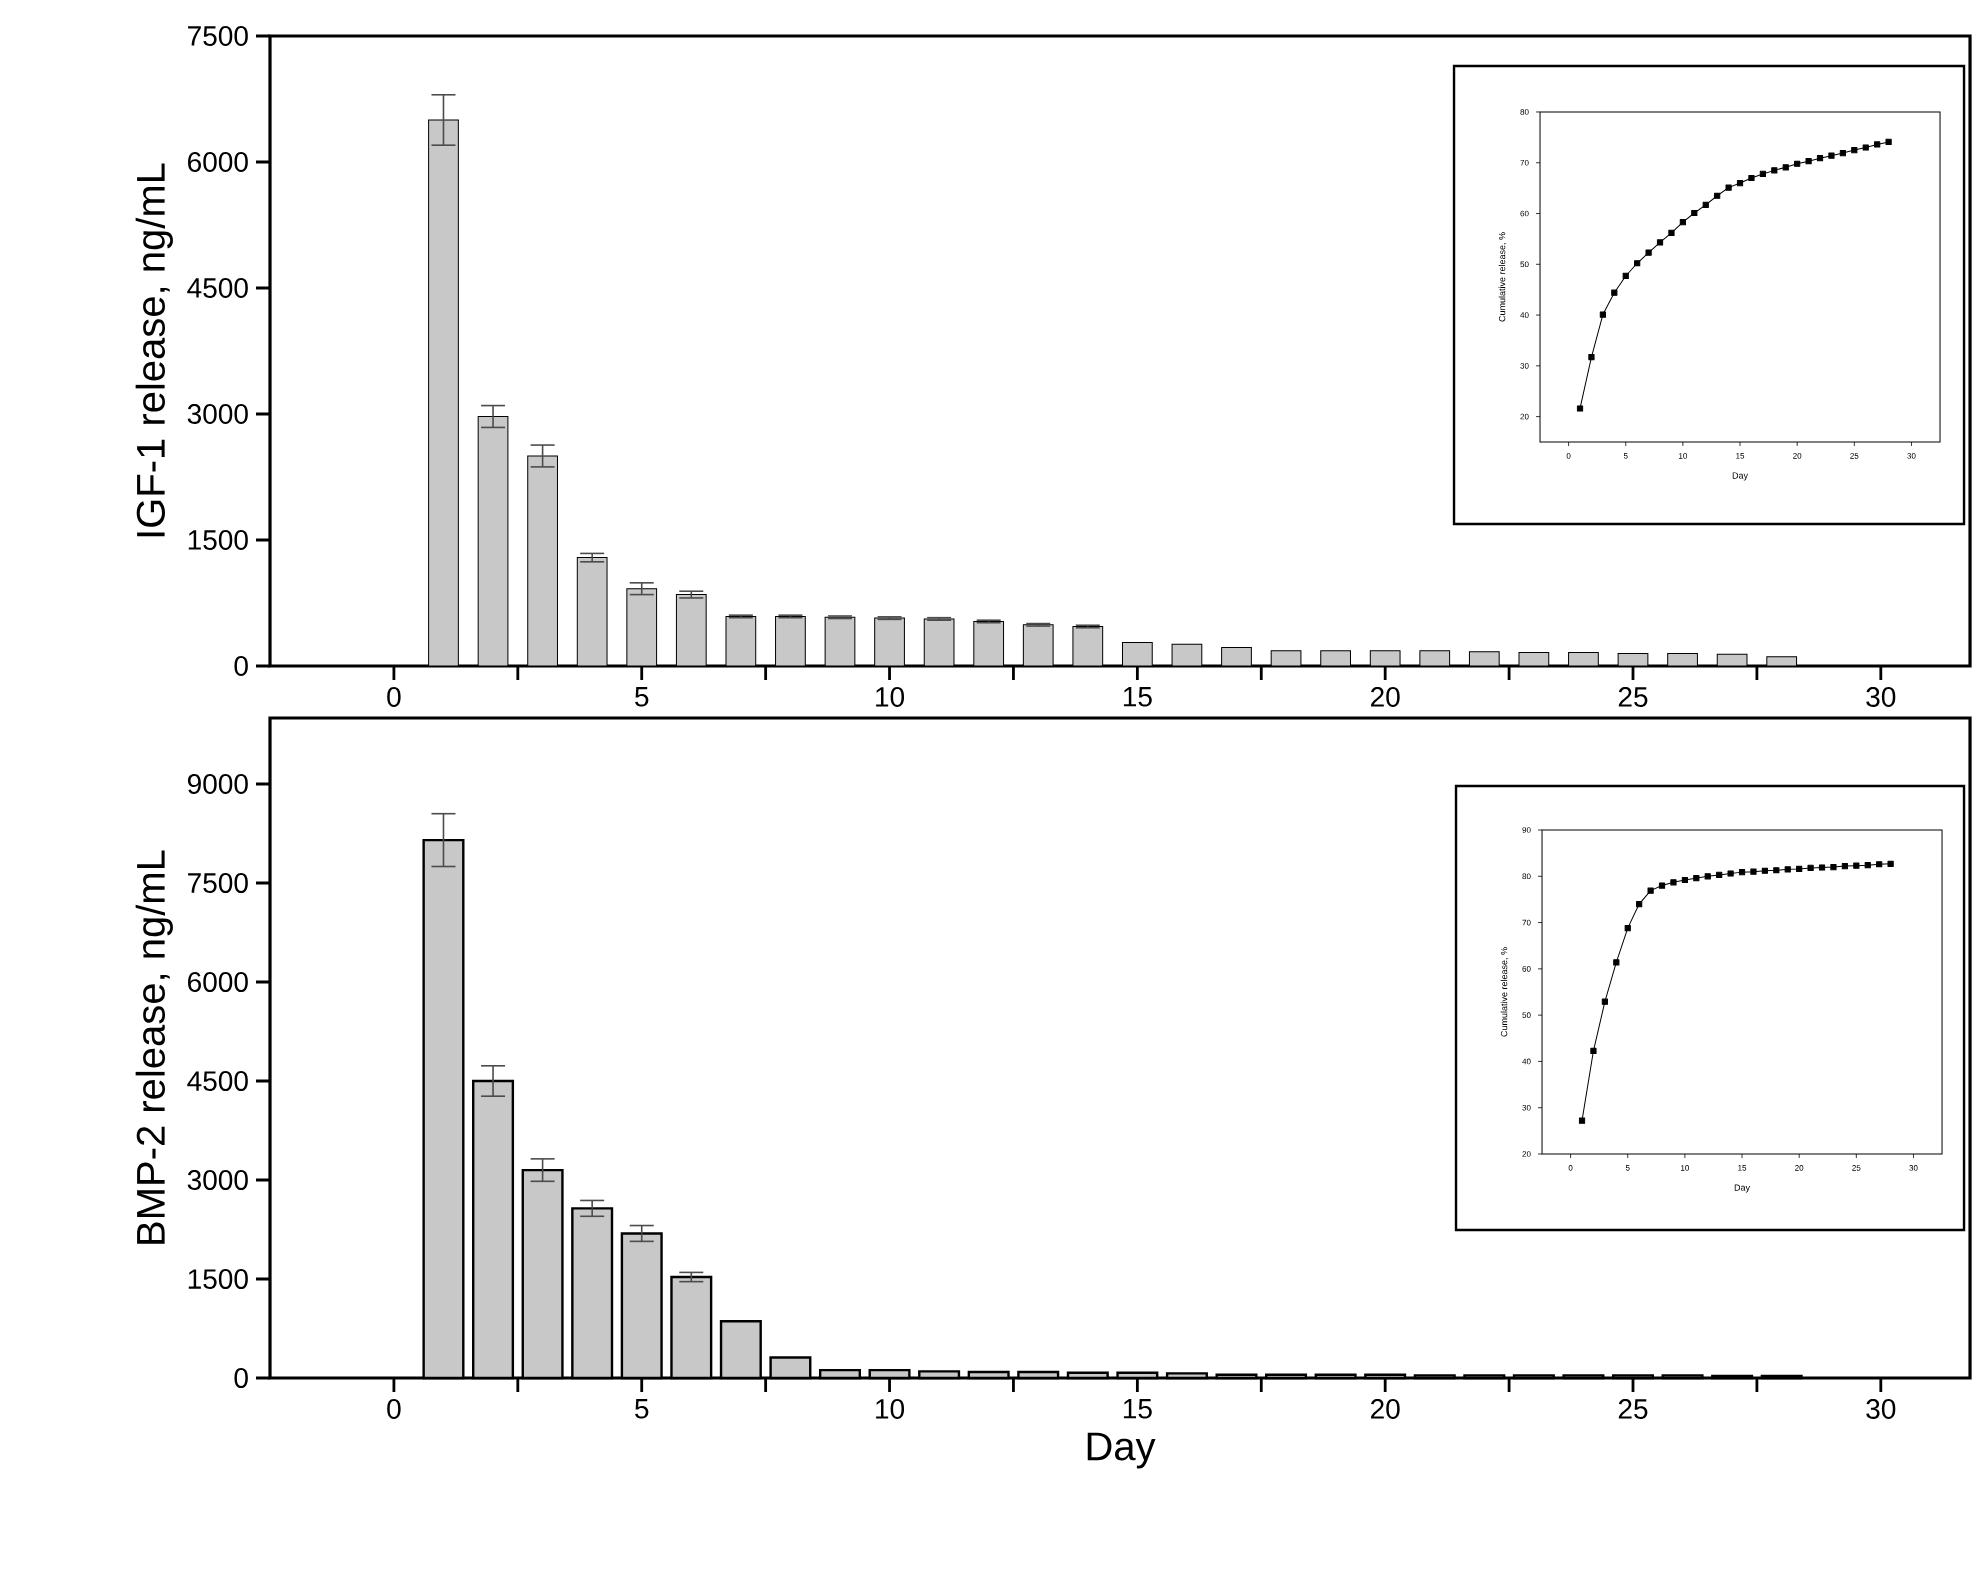 The height and width of the screenshot is (1578, 1984). What do you see at coordinates (154, 1047) in the screenshot?
I see `y-axis-title: BMP-2 release, ng/mL` at bounding box center [154, 1047].